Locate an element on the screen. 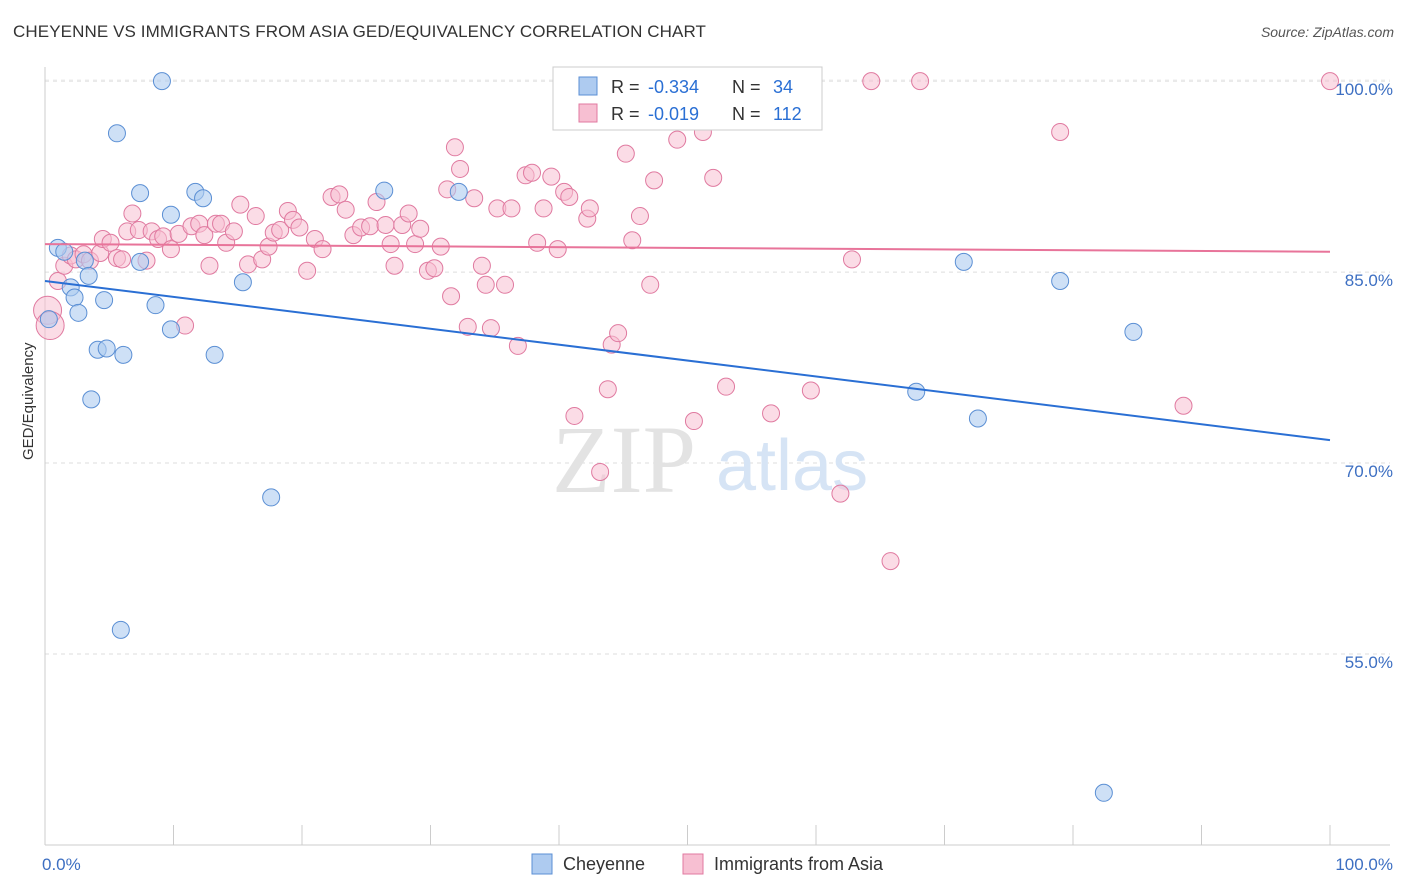  bottom-legend-label-asia: Immigrants from Asia is located at coordinates (799, 864).